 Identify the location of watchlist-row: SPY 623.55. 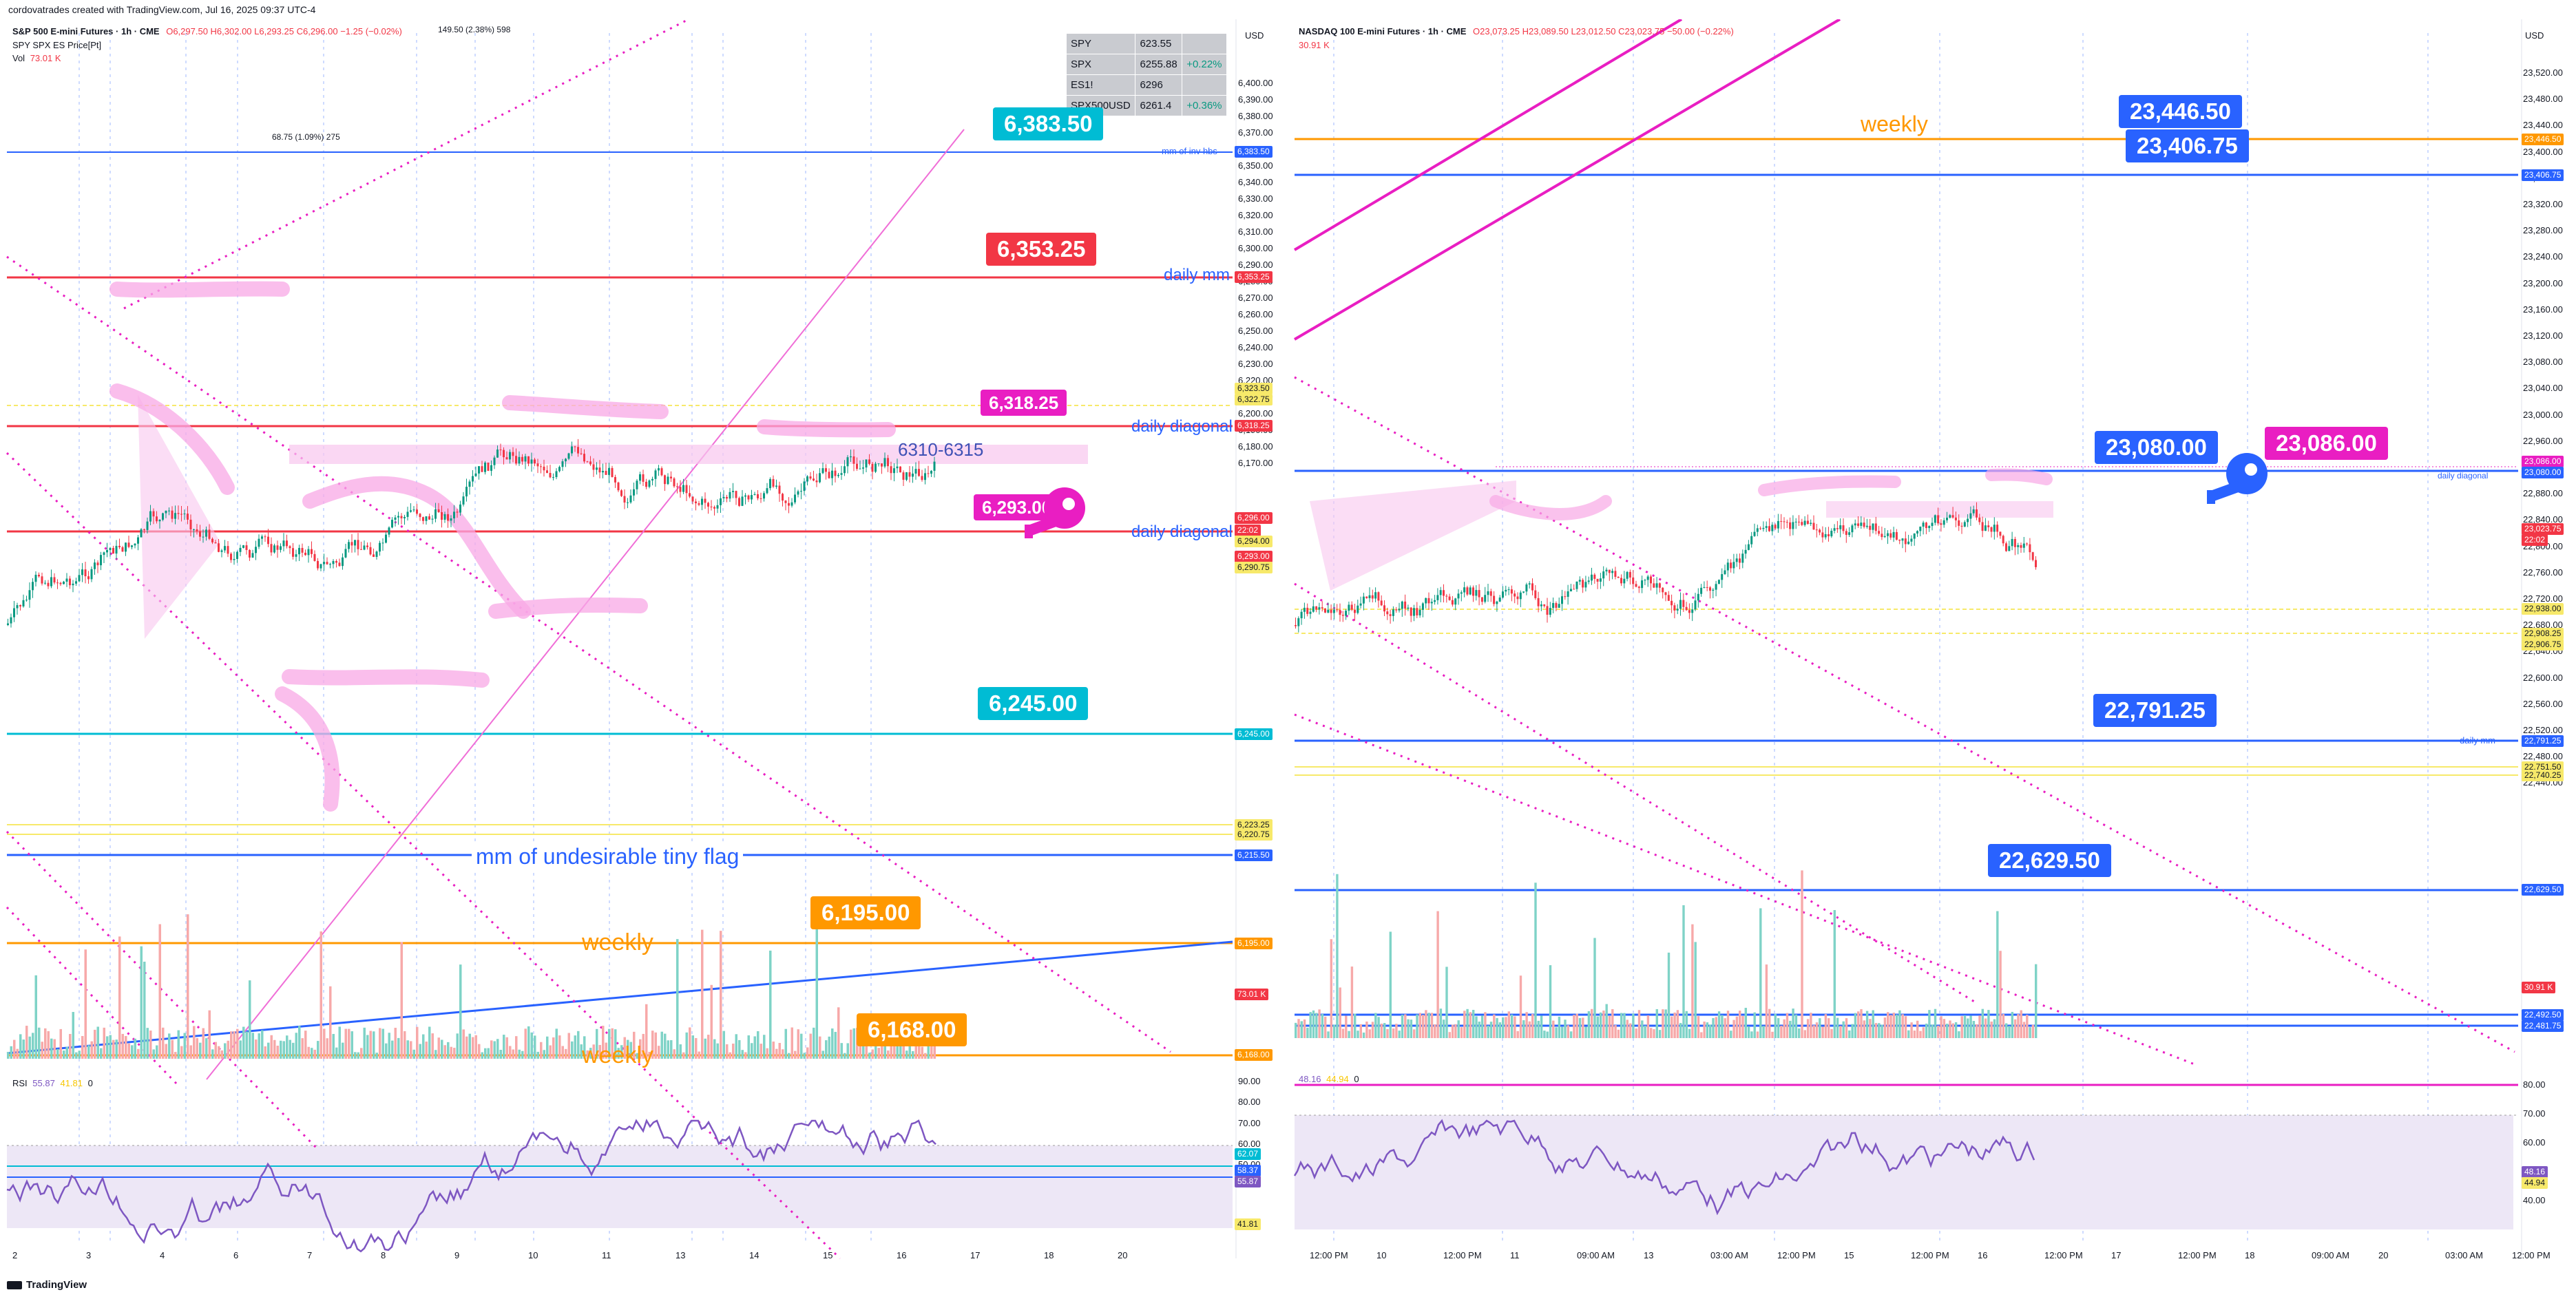
(1146, 43).